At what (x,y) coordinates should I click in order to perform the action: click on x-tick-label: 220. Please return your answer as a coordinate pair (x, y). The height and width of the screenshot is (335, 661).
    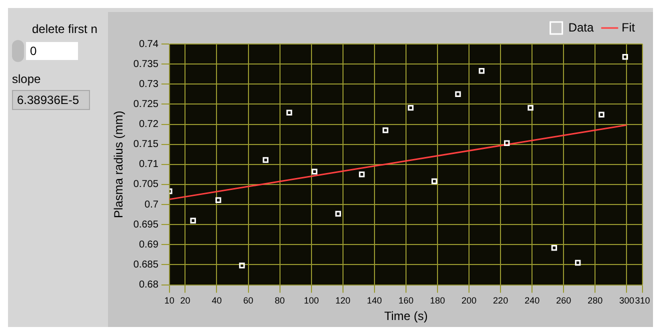
    Looking at the image, I should click on (500, 301).